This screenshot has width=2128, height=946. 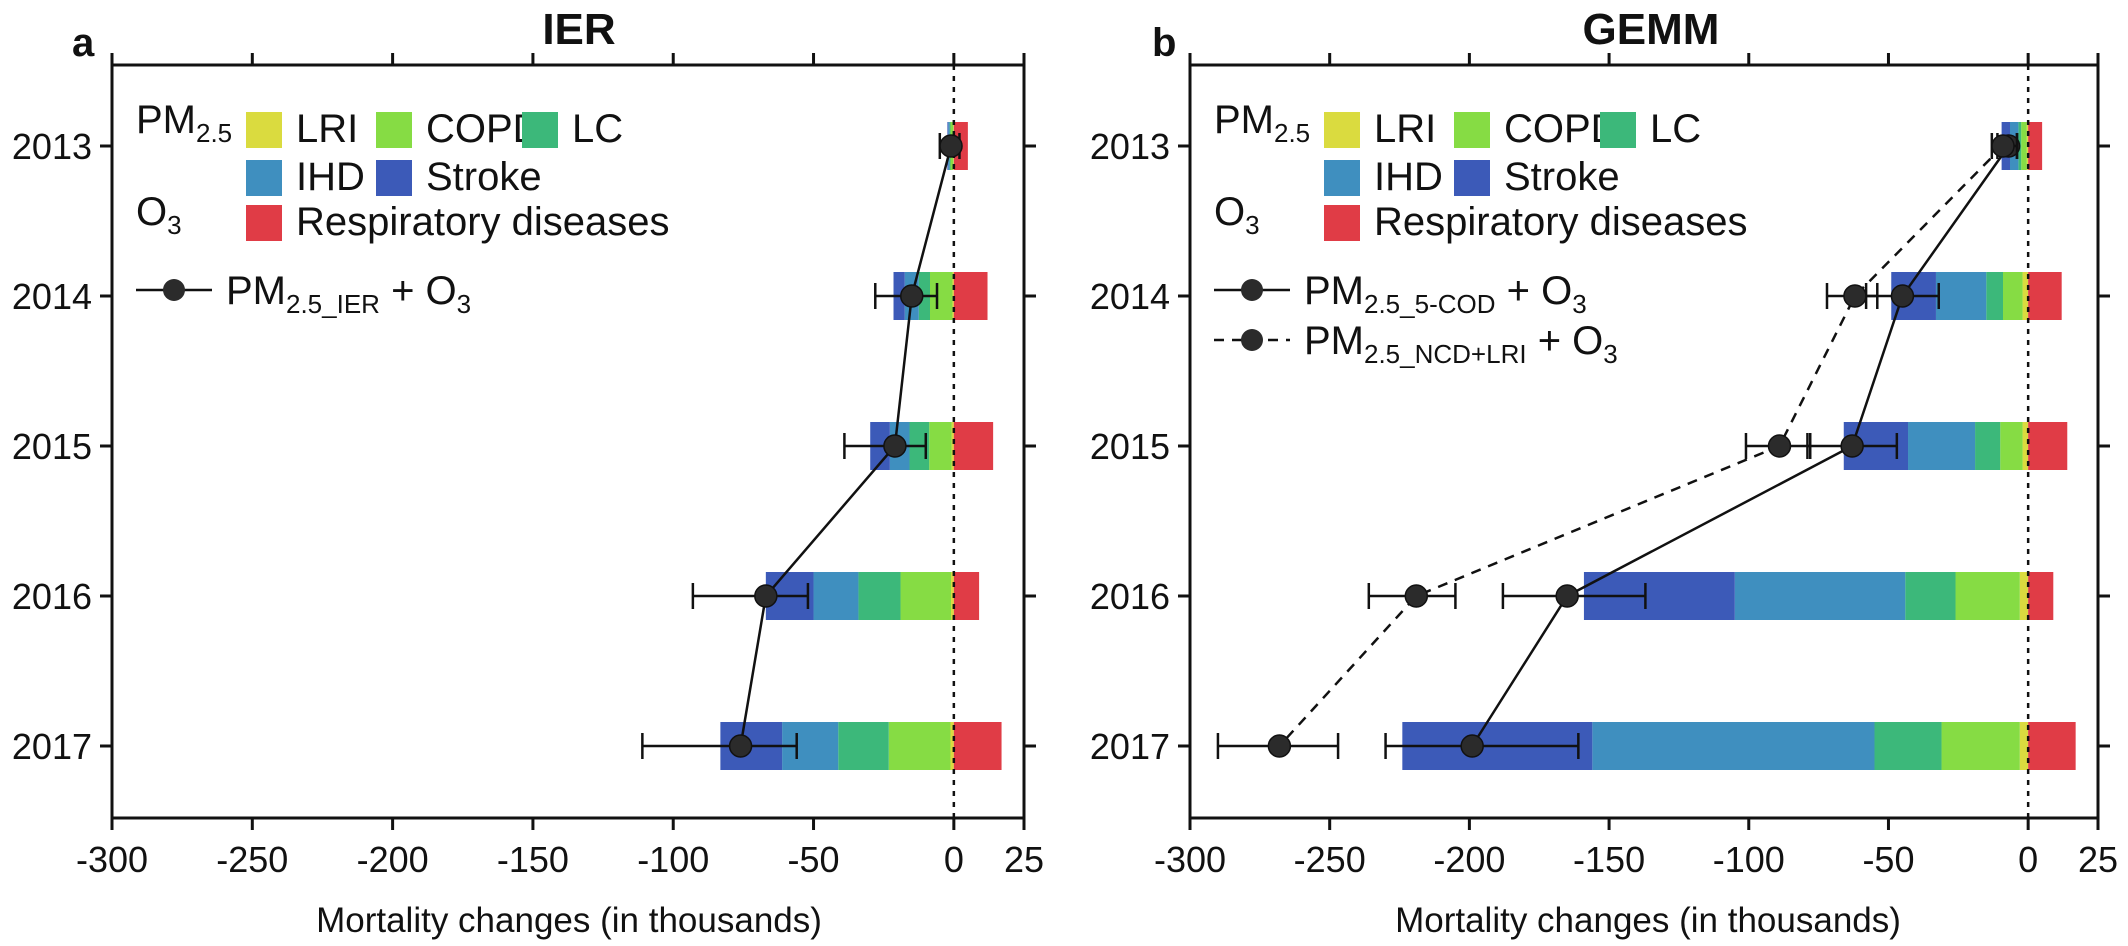 I want to click on bar-2014-lri, so click(x=2025, y=296).